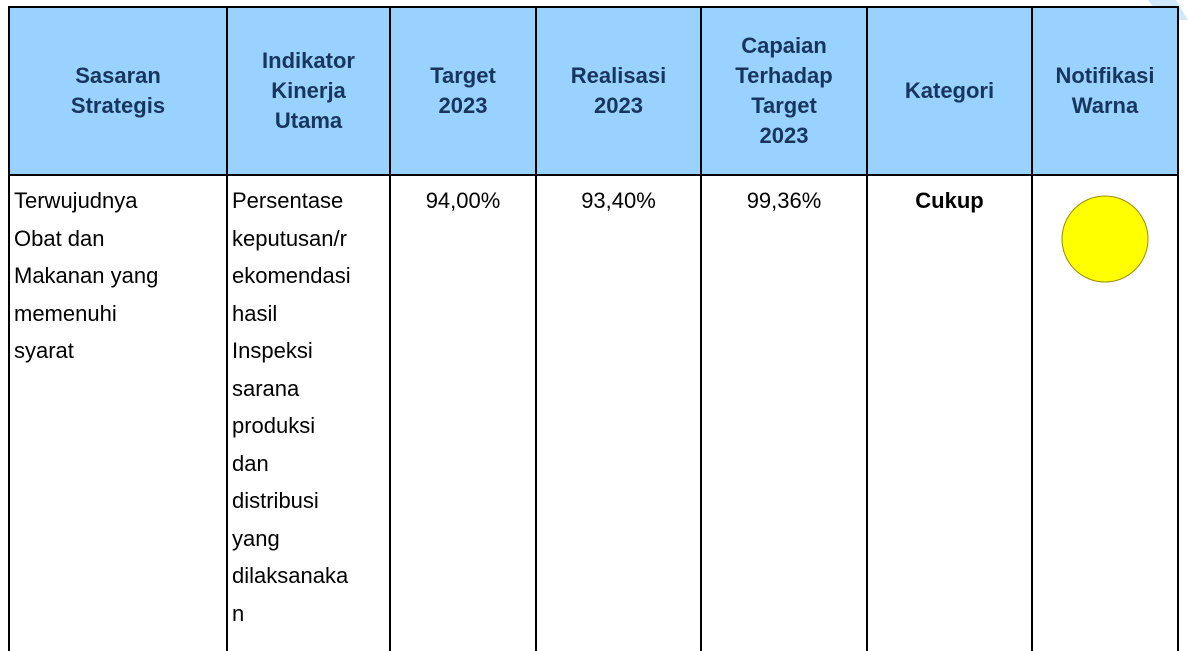  What do you see at coordinates (118, 91) in the screenshot?
I see `header-cell: Sasaran Strategis` at bounding box center [118, 91].